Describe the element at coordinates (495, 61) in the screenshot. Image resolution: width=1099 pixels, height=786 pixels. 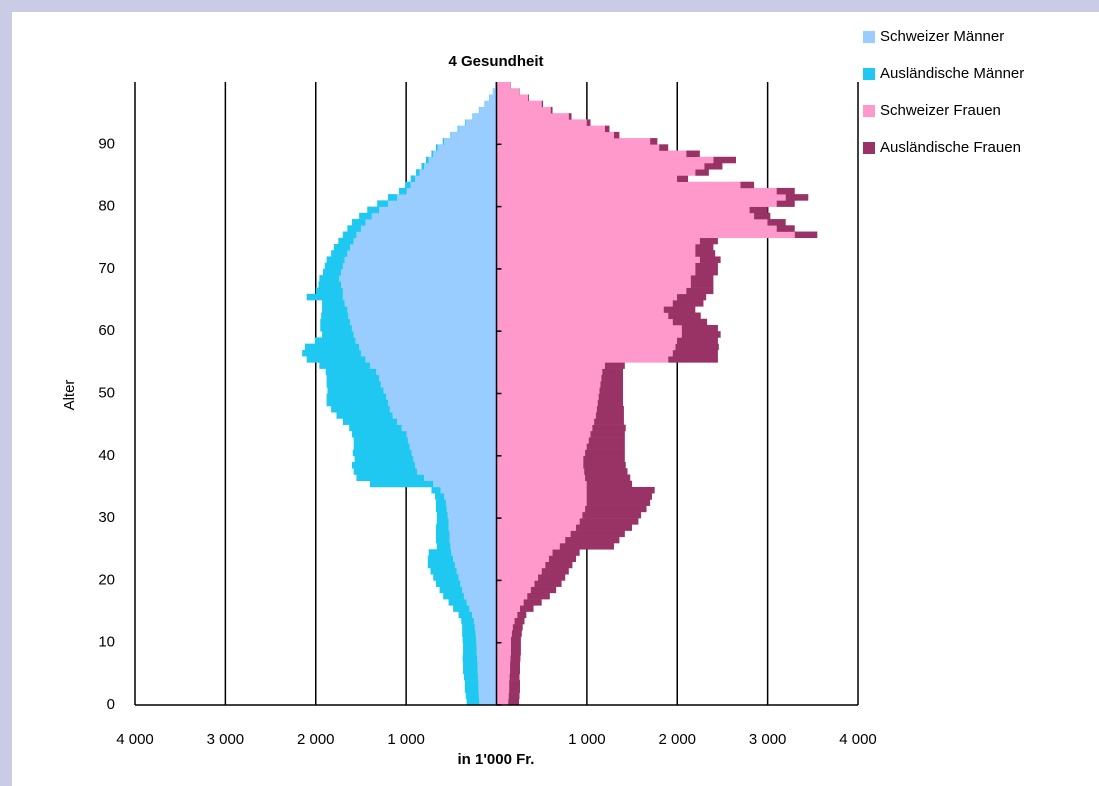
I see `chart-title: 4 Gesundheit` at that location.